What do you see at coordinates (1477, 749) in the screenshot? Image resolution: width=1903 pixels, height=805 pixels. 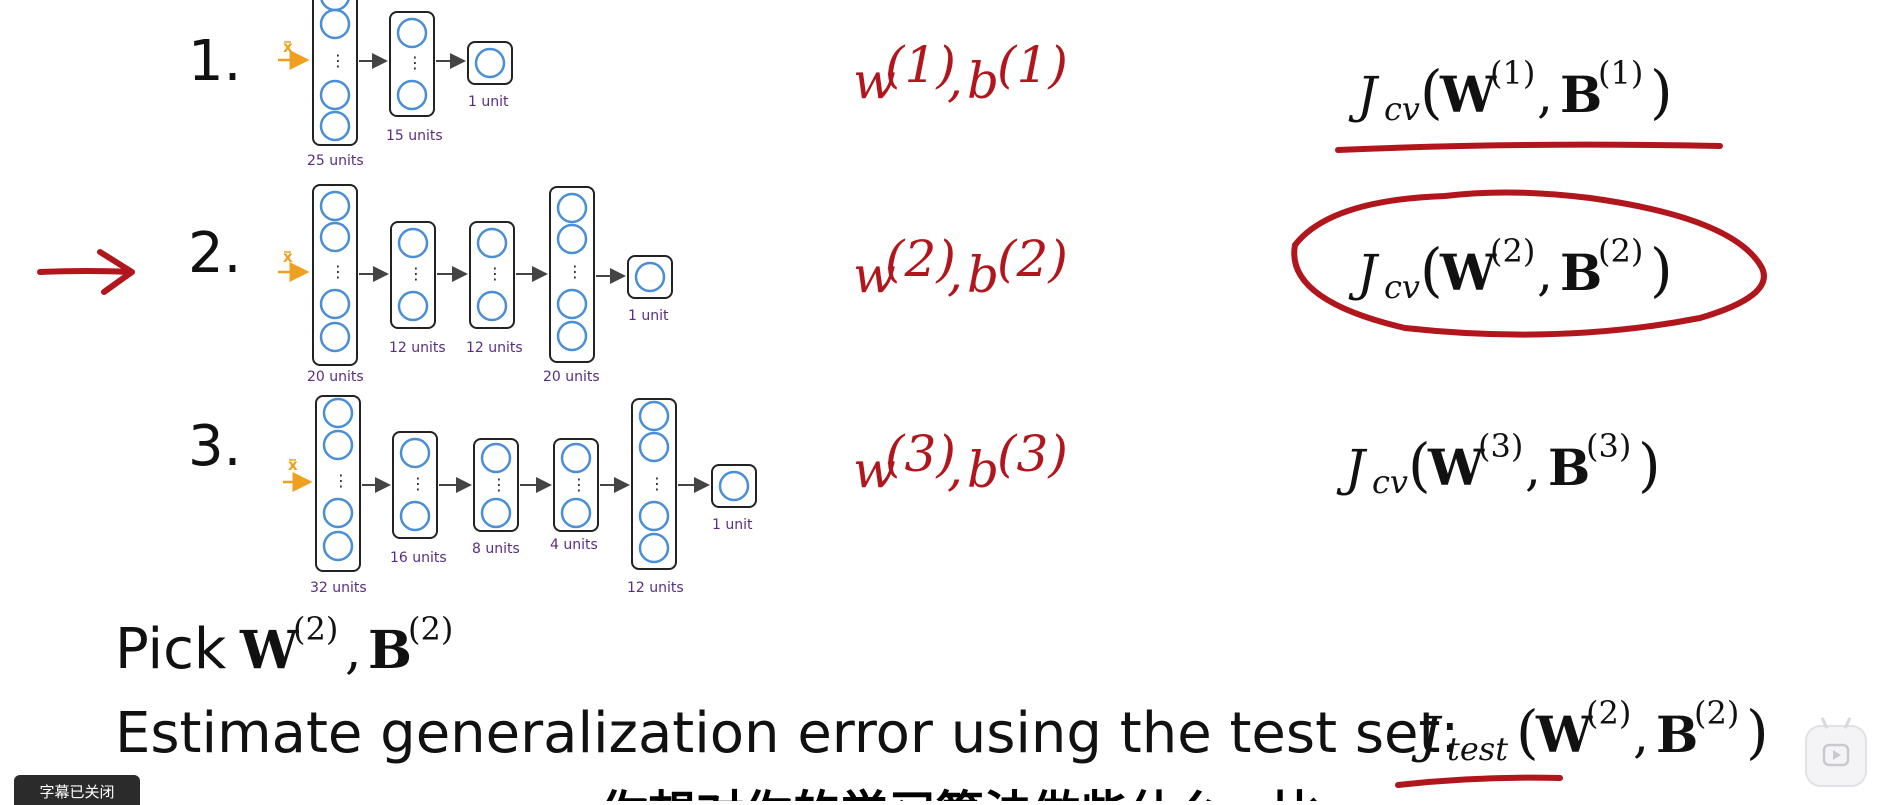 I see `svg-text: test` at bounding box center [1477, 749].